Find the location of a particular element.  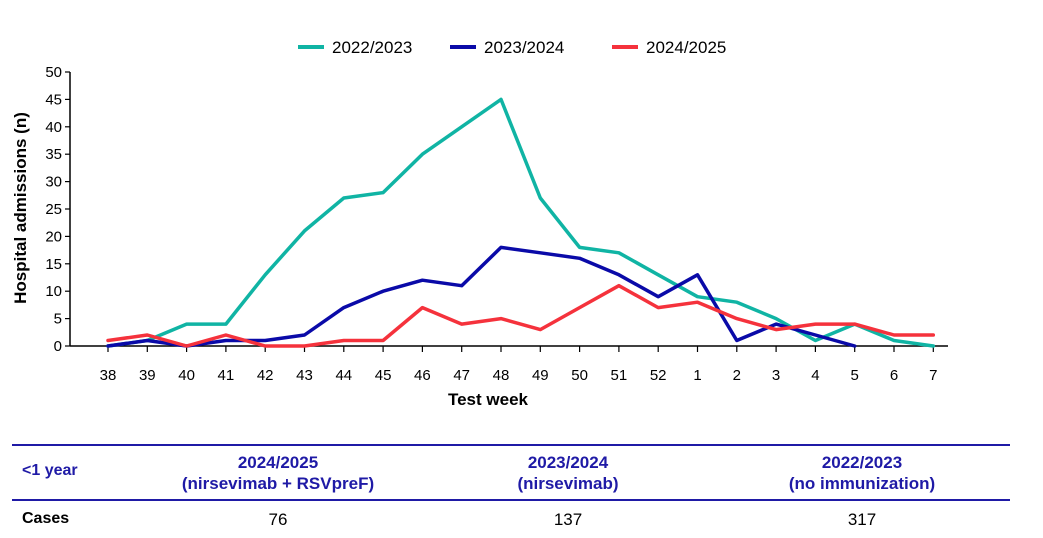

cases-2023-2024: 137 is located at coordinates (568, 519).